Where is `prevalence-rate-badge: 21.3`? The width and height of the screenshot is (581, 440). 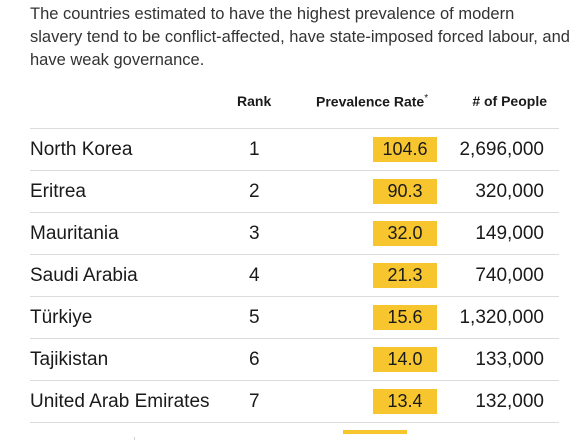
prevalence-rate-badge: 21.3 is located at coordinates (405, 275).